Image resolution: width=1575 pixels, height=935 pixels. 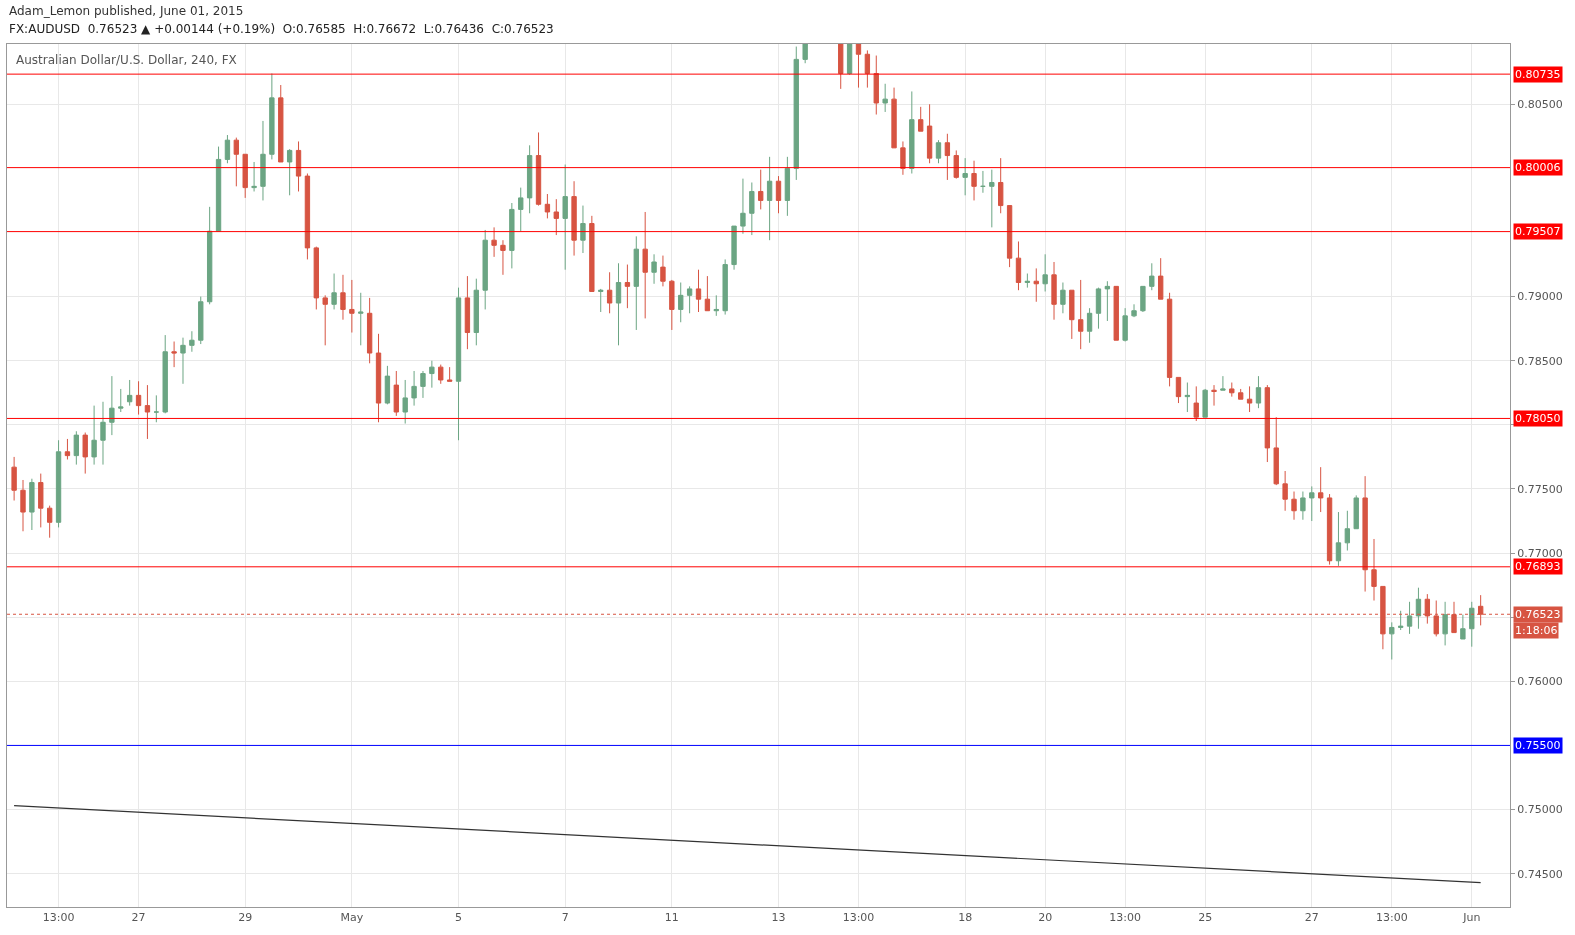 What do you see at coordinates (1540, 361) in the screenshot?
I see `y-tick-label: 0.78500` at bounding box center [1540, 361].